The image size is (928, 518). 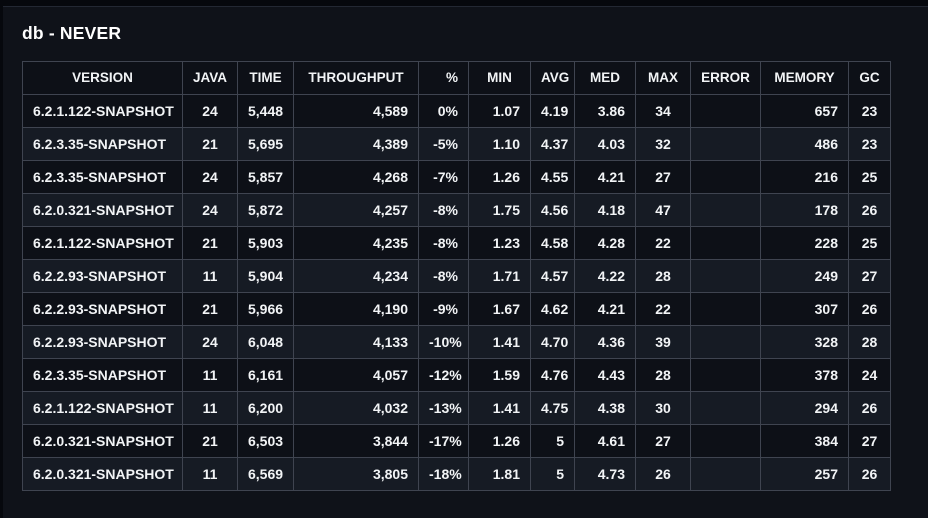 I want to click on cell-max: 47, so click(x=663, y=209).